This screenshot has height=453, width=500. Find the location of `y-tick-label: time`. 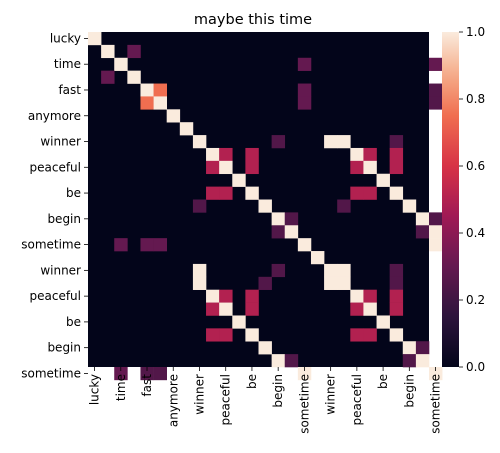

y-tick-label: time is located at coordinates (67, 64).